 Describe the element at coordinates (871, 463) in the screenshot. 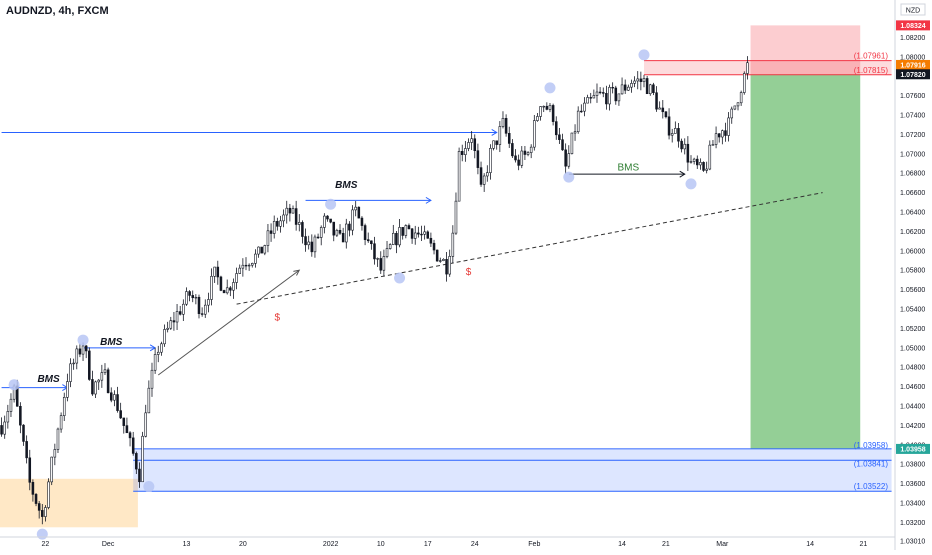

I see `support-level-label: (1.03841)` at that location.